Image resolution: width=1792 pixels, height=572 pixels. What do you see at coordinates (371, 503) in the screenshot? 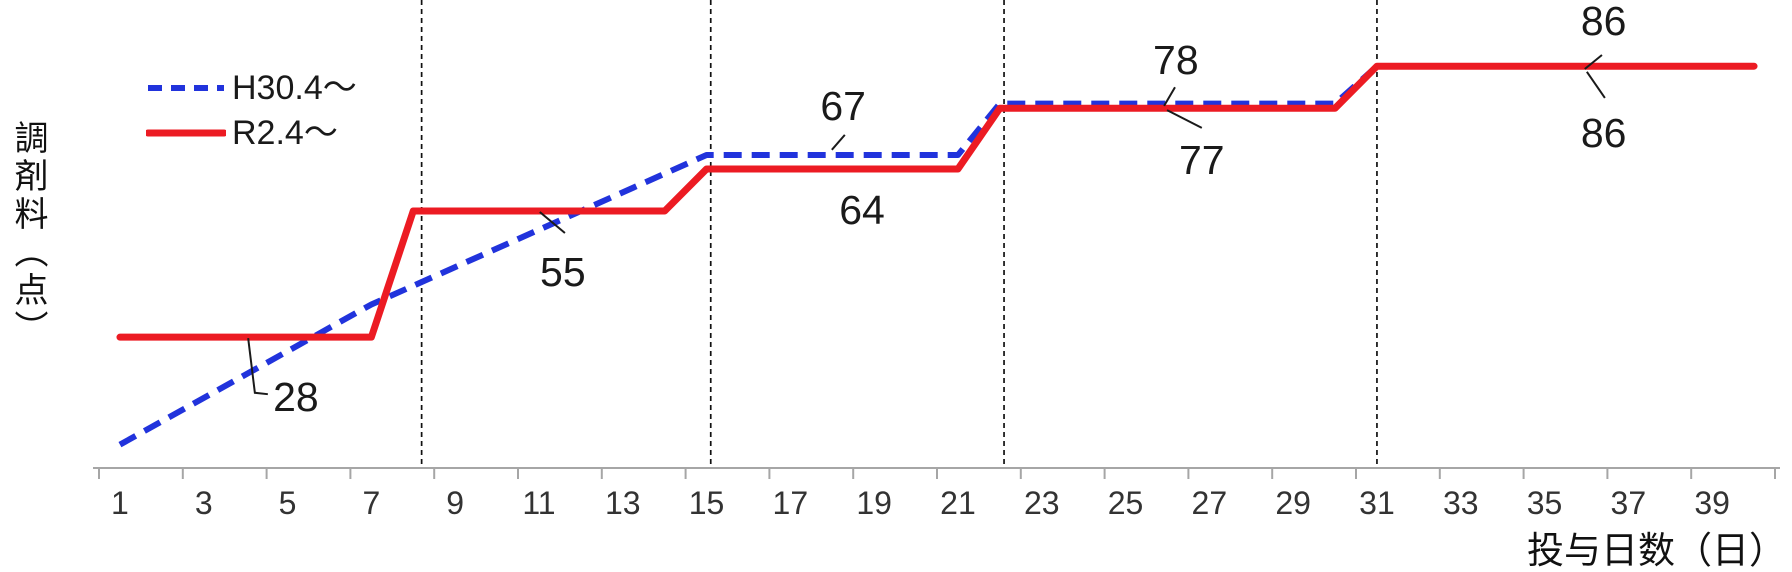
I see `x-tick-label: 7` at bounding box center [371, 503].